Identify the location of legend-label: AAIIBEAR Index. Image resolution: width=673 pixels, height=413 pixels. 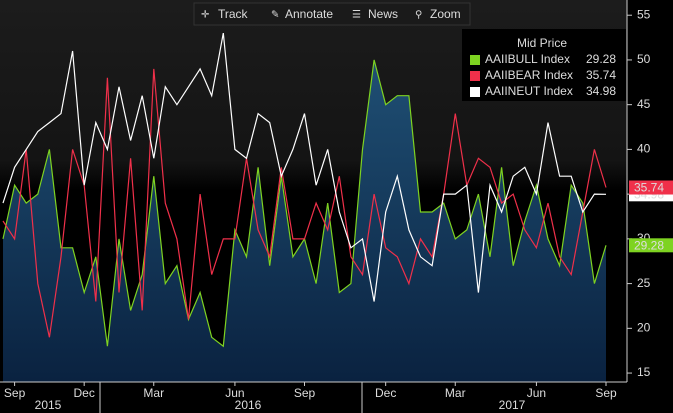
(529, 75).